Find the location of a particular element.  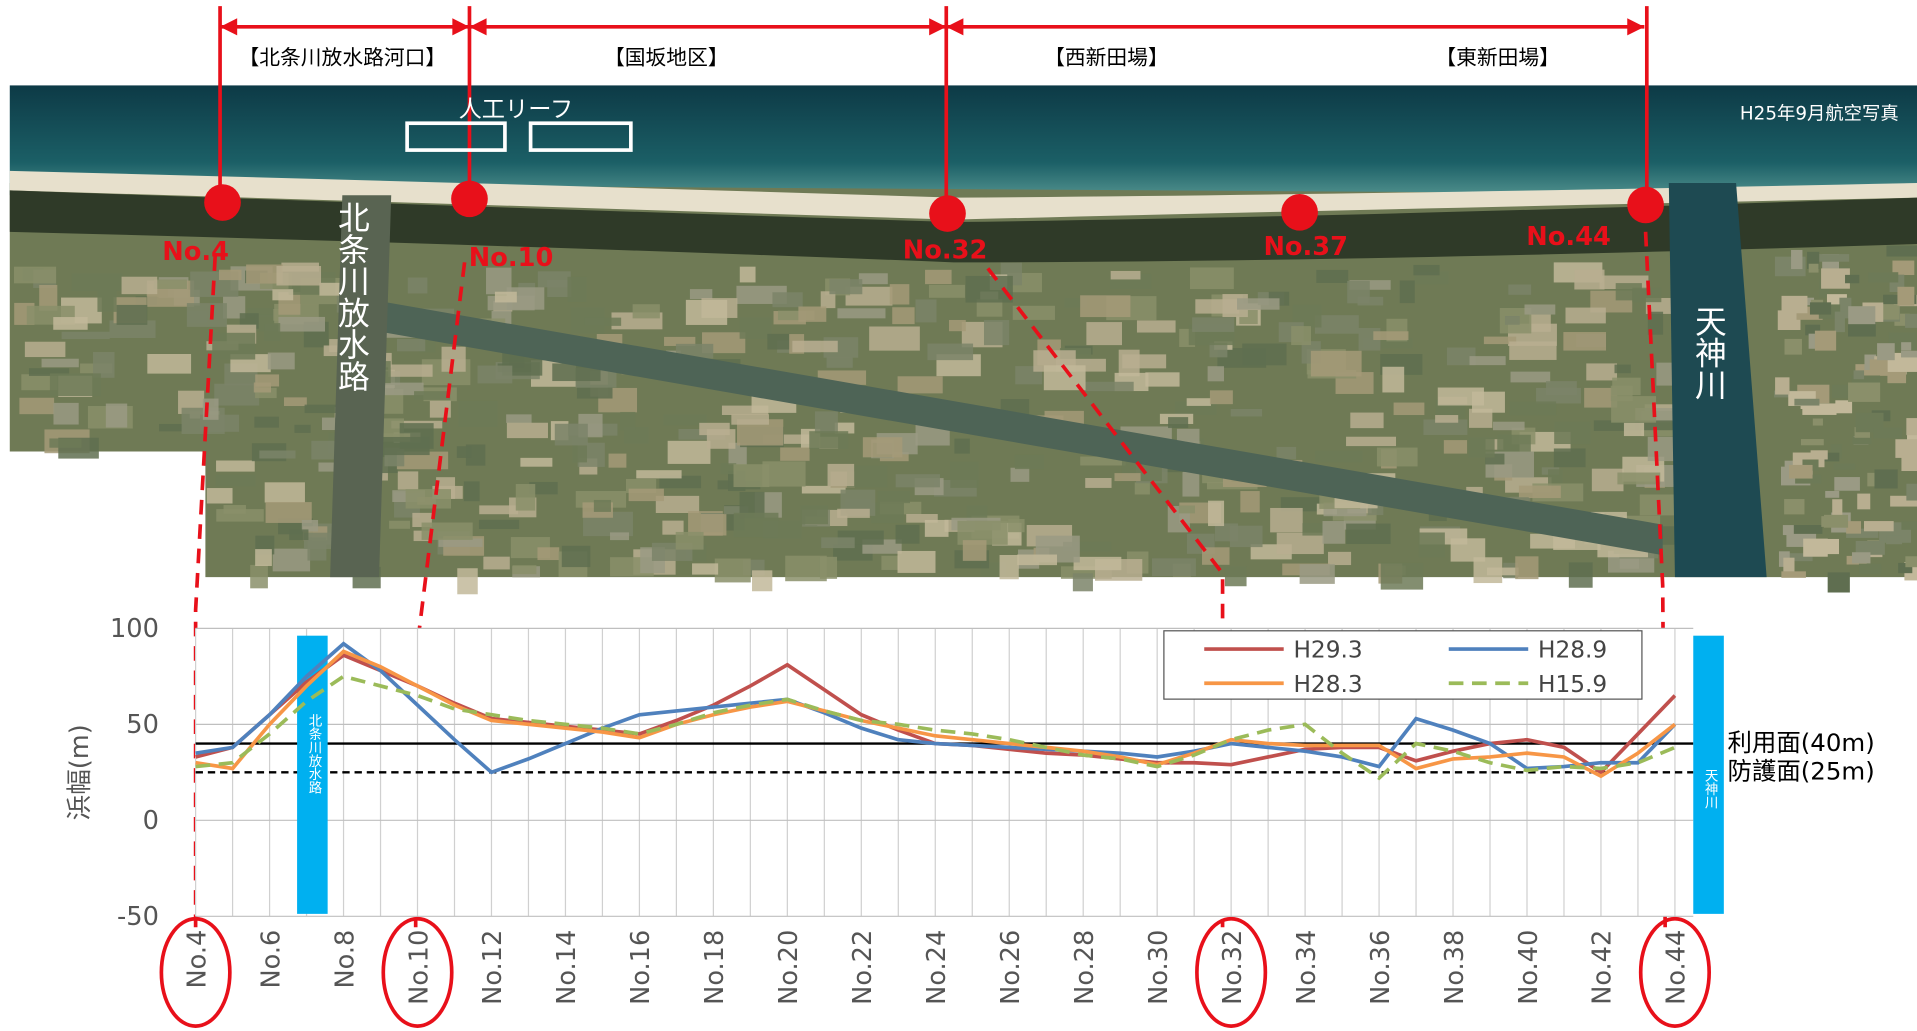

y-tick-label: -50 is located at coordinates (138, 917).